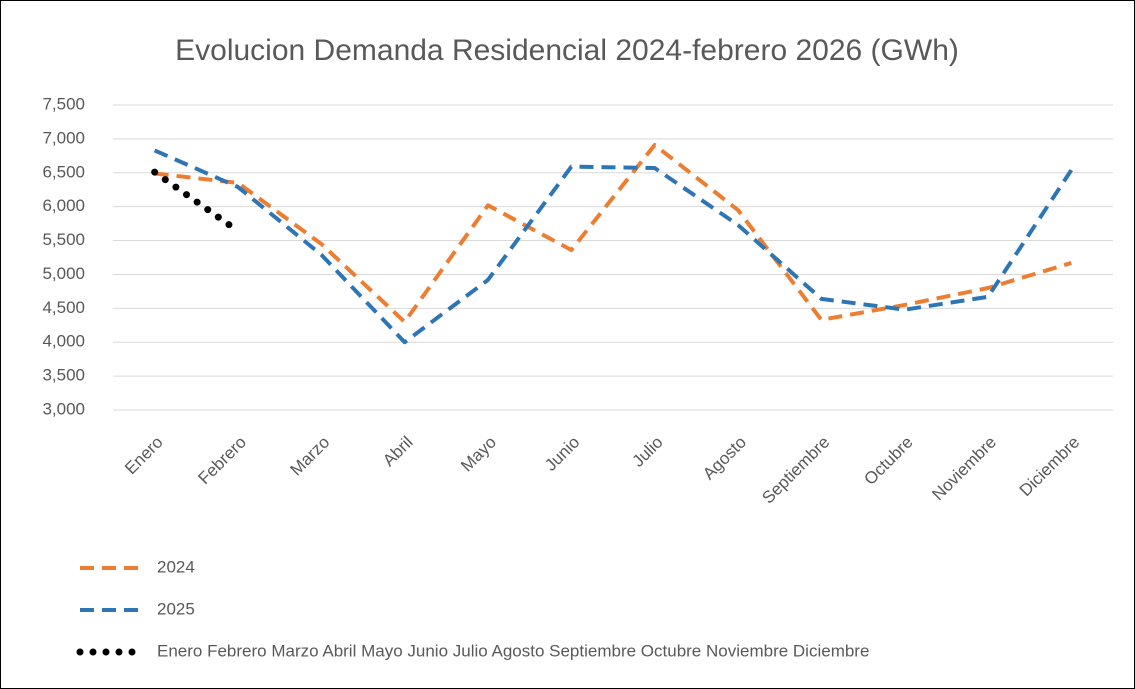 The image size is (1135, 689). I want to click on y-tick-label: 3,500, so click(63, 375).